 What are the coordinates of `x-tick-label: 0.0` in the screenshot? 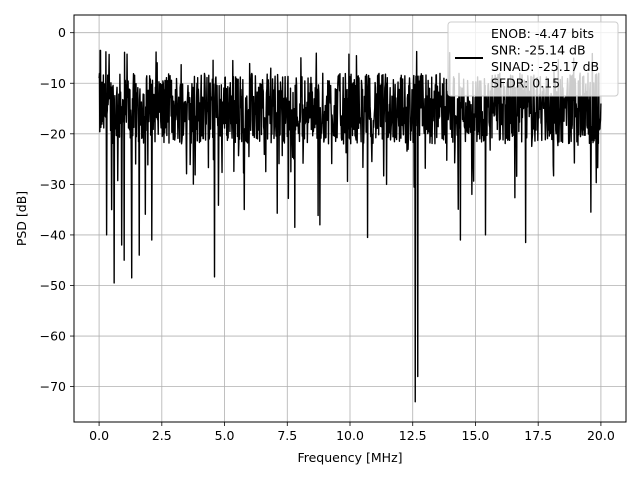 It's located at (99, 435).